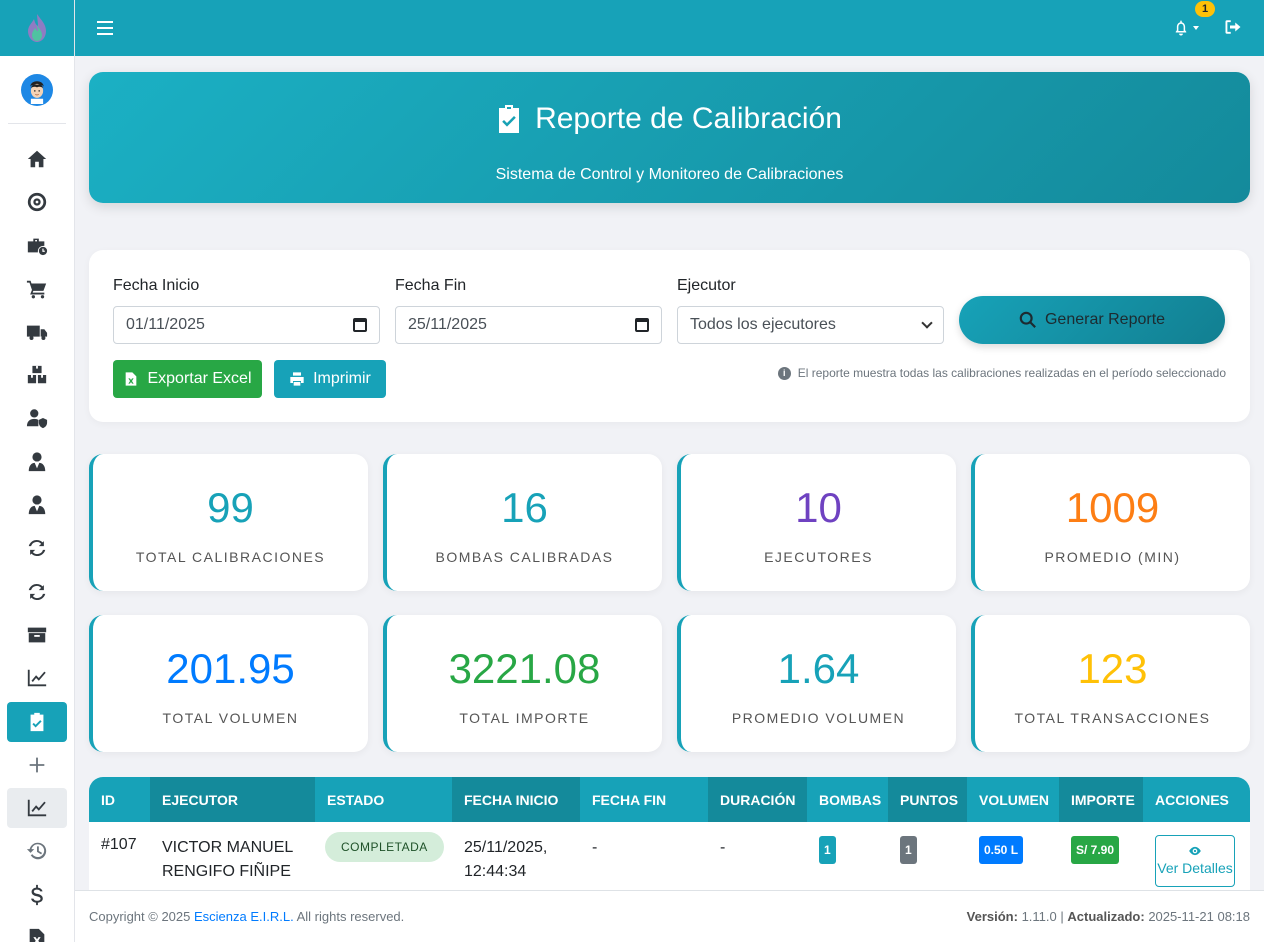 Image resolution: width=1264 pixels, height=942 pixels. I want to click on stat-label: TOTAL IMPORTE, so click(524, 718).